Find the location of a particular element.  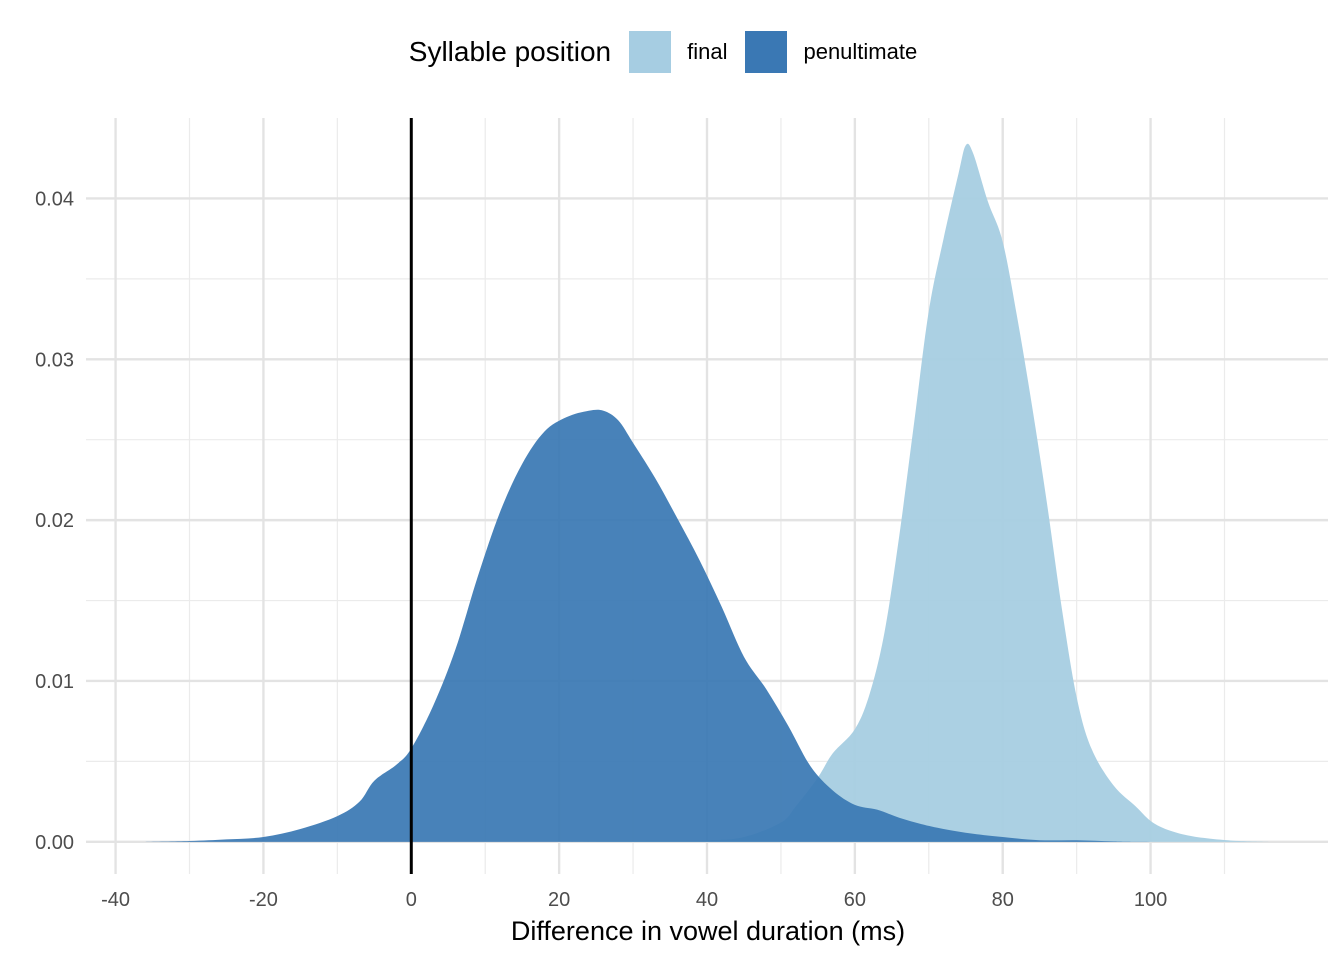

x-tick-label: -20 is located at coordinates (263, 900).